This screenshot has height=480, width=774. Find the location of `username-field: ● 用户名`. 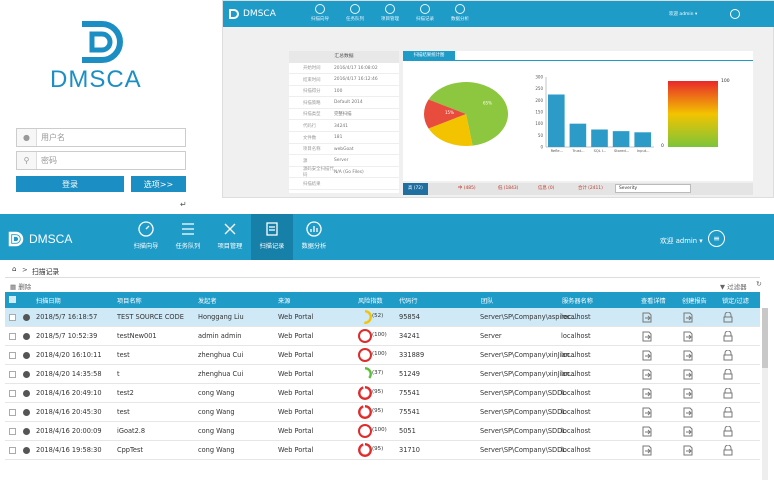

username-field: ● 用户名 is located at coordinates (101, 137).